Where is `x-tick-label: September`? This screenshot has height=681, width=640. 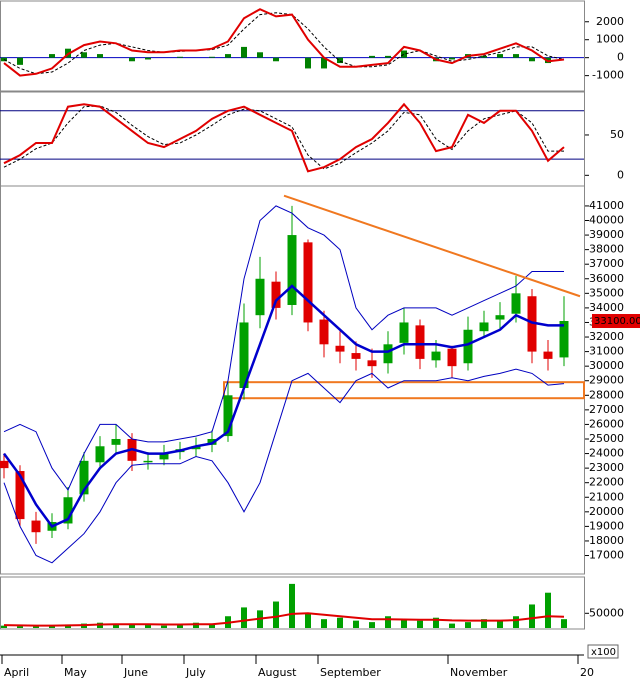
x-tick-label: September is located at coordinates (350, 672).